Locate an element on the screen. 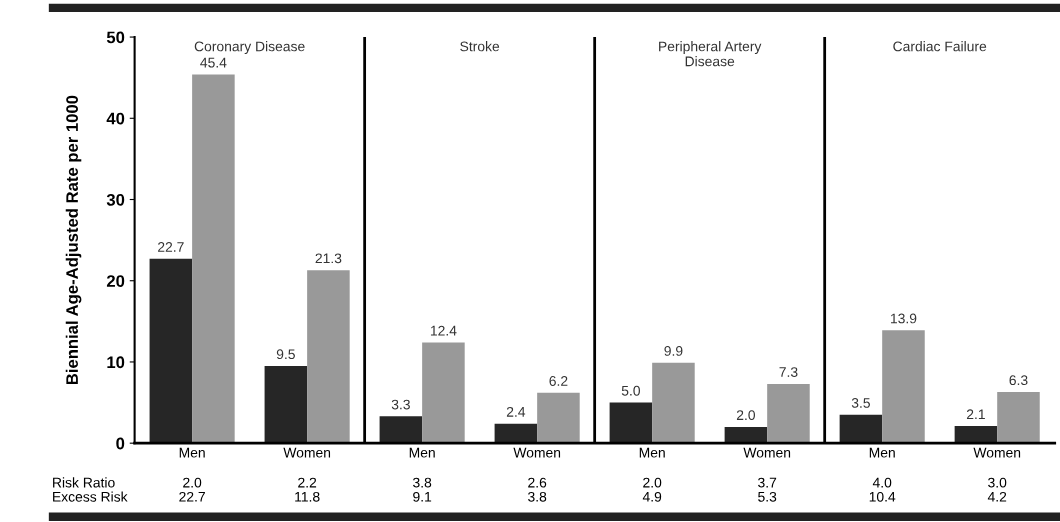 This screenshot has width=1060, height=522. y-tick-label: 10 is located at coordinates (116, 362).